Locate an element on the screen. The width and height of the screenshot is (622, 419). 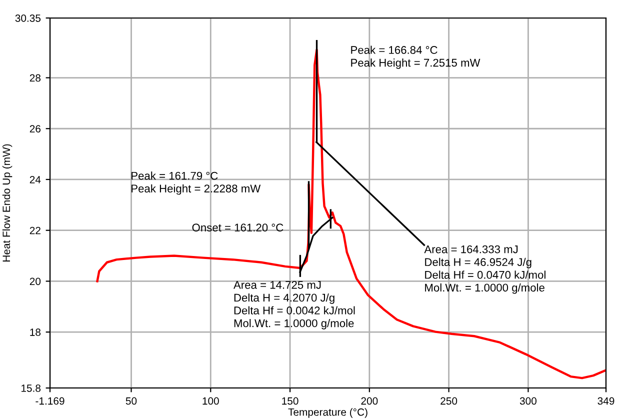
y-tick-label: 24 is located at coordinates (35, 180).